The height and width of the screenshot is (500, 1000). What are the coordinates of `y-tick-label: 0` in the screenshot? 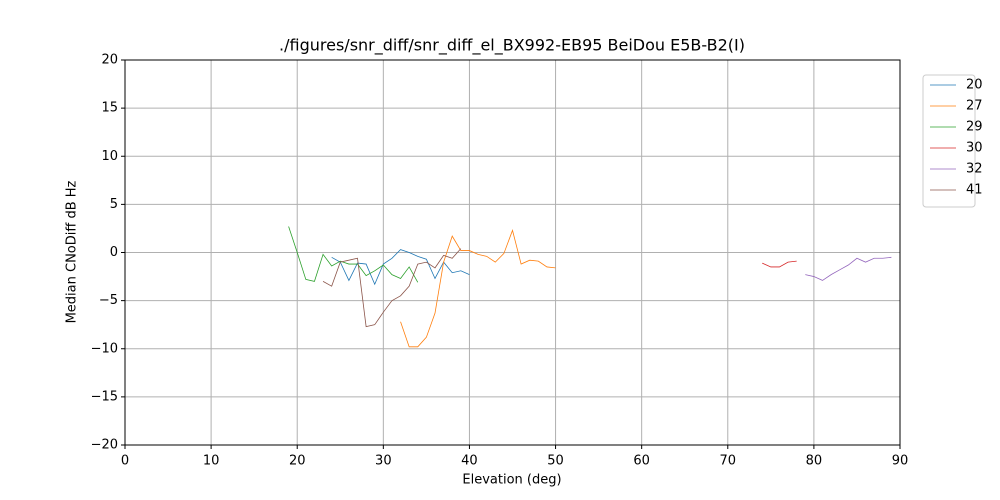 It's located at (114, 252).